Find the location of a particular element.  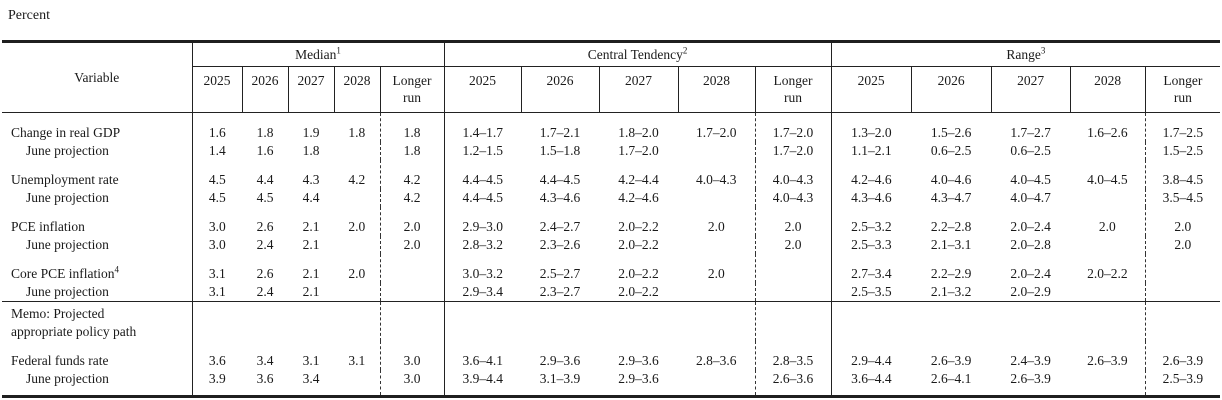

cell-median-longer-run: 3.0 is located at coordinates (412, 383).